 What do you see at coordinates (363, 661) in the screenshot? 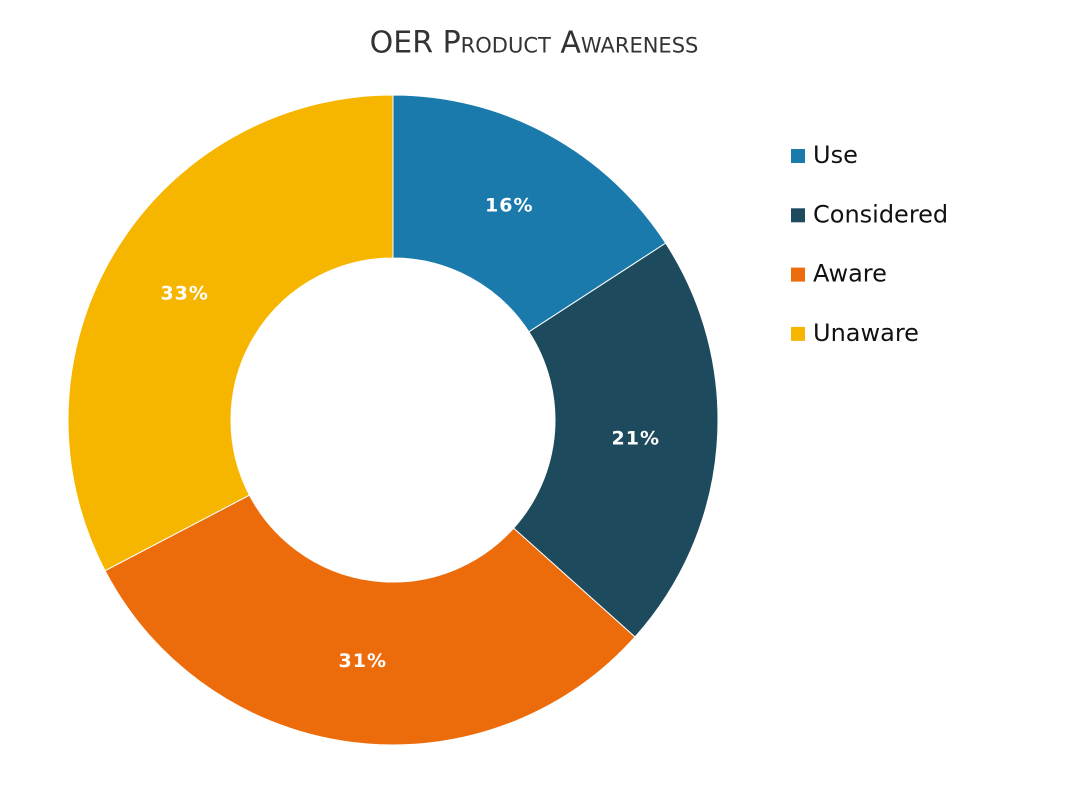
I see `value-label: 31%` at bounding box center [363, 661].